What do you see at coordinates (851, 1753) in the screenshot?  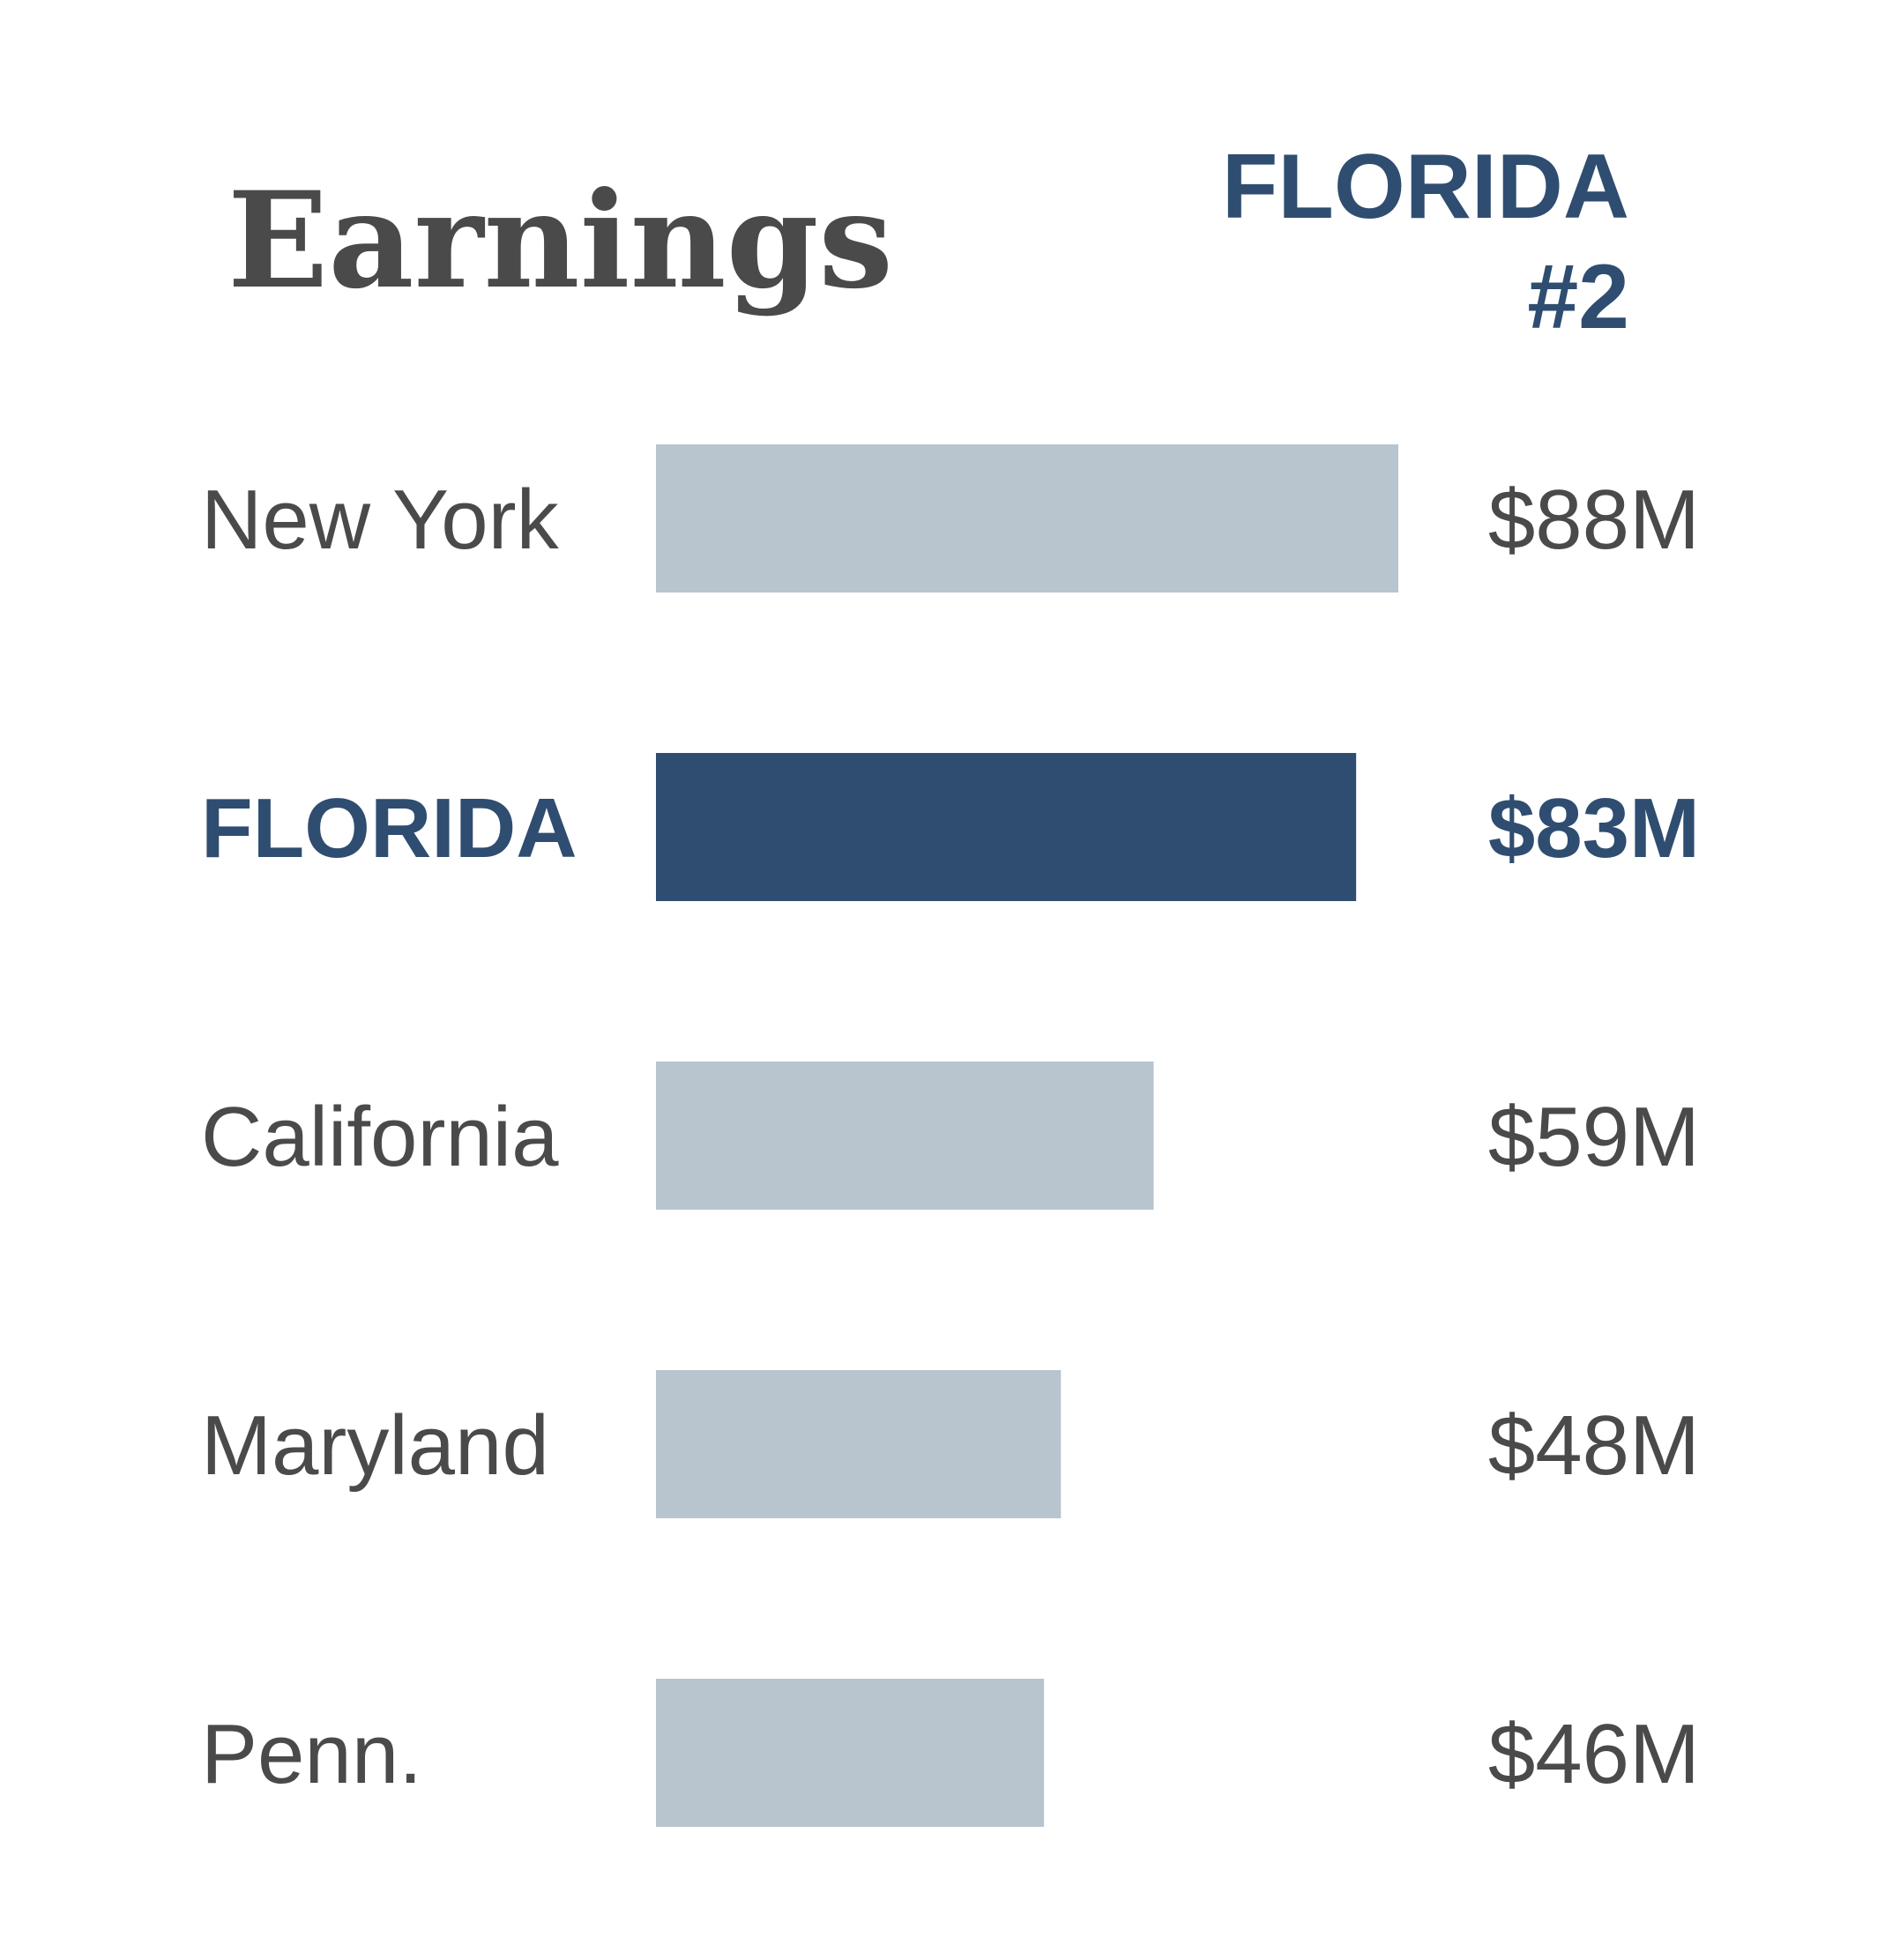 I see `bar-penn` at bounding box center [851, 1753].